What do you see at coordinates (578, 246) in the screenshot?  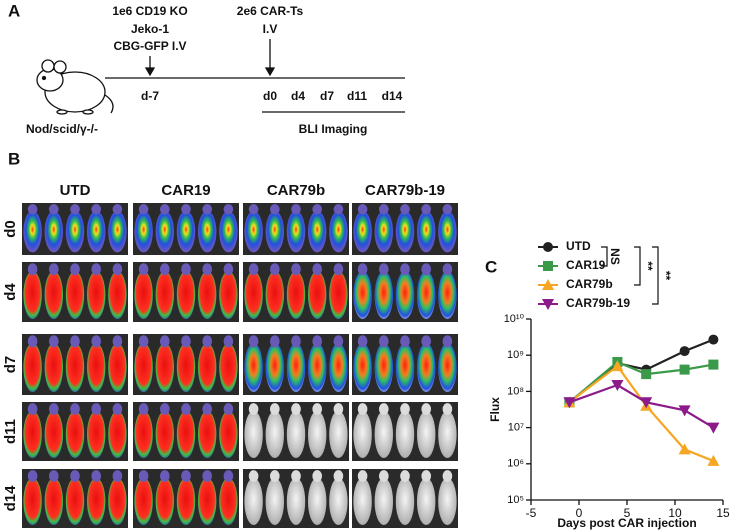 I see `legend-label: UTD` at bounding box center [578, 246].